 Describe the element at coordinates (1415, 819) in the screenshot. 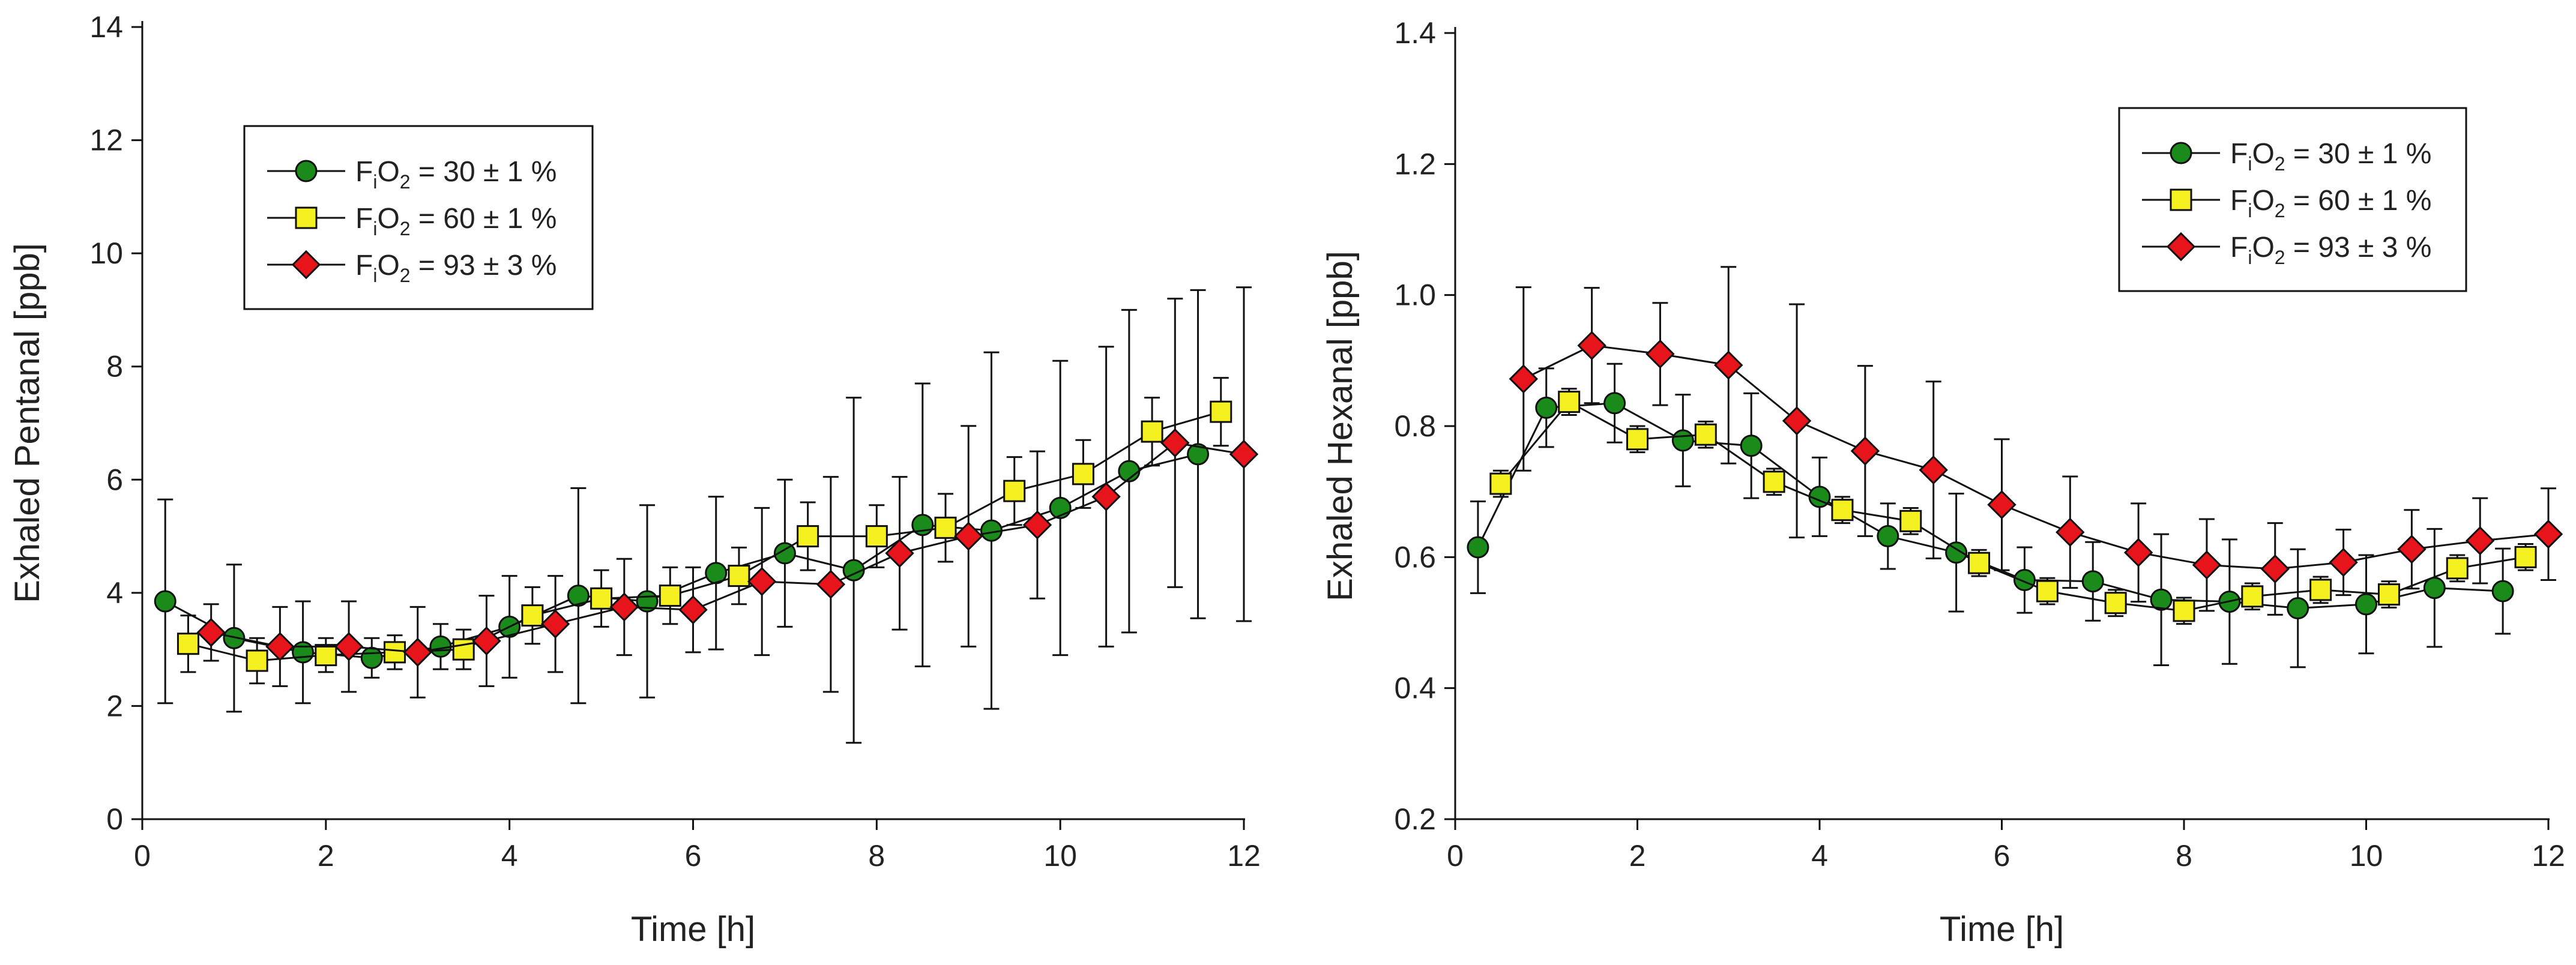

I see `y-tick-label: 0.2` at that location.